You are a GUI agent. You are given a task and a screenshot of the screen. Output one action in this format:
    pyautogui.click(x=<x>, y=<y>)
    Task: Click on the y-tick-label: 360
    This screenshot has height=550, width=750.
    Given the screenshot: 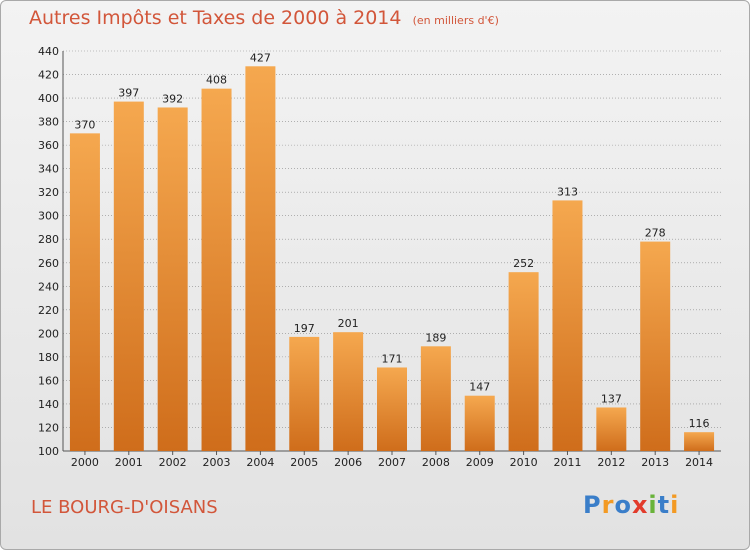 What is the action you would take?
    pyautogui.click(x=48, y=145)
    